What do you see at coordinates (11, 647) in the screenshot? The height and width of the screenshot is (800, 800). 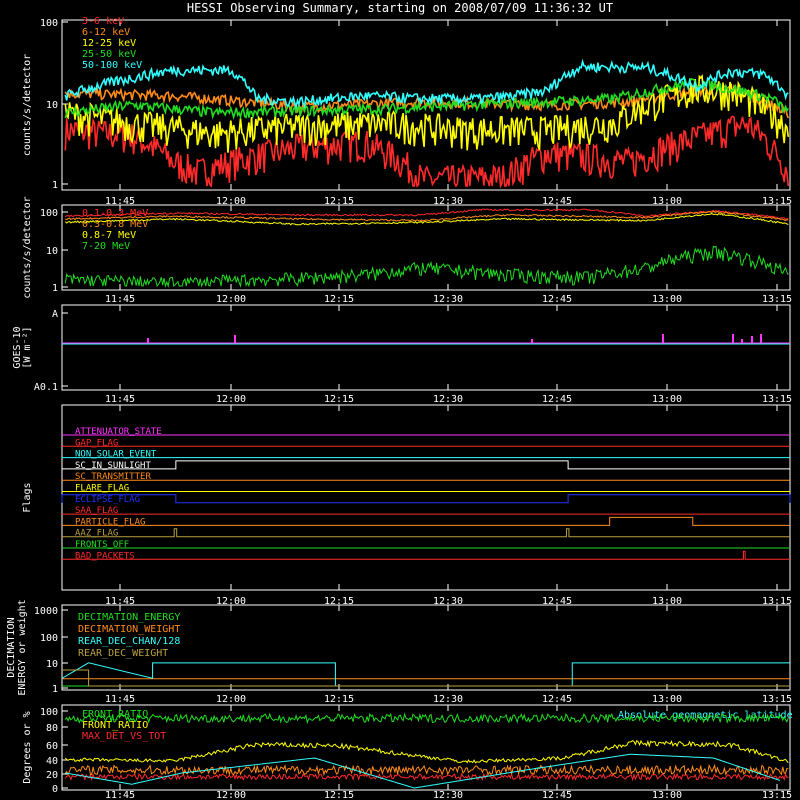 I see `y-axis-label: DECIMATION` at bounding box center [11, 647].